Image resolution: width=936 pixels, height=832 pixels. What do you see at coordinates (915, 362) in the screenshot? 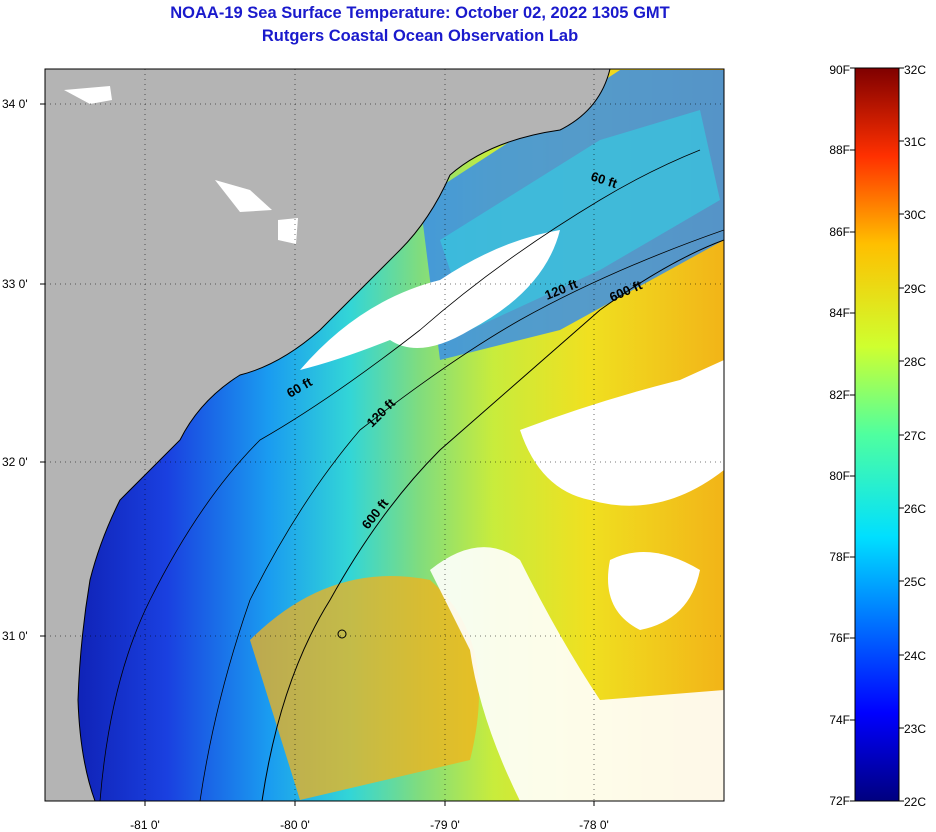
I see `colorbar-c-label: 28C` at bounding box center [915, 362].